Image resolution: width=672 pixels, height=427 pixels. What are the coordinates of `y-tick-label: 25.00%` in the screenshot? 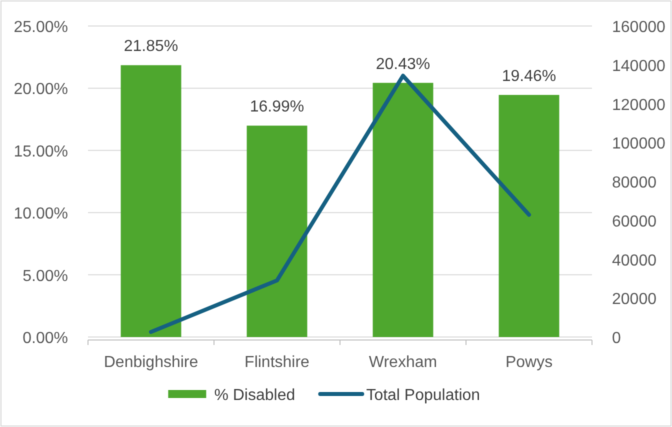 It's located at (41, 27).